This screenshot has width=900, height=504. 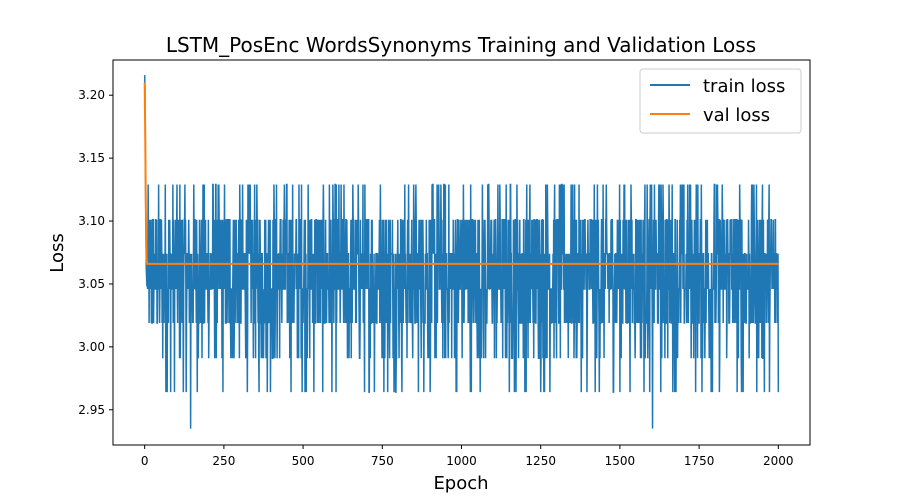 I want to click on y-tick-label: 2.95, so click(x=91, y=410).